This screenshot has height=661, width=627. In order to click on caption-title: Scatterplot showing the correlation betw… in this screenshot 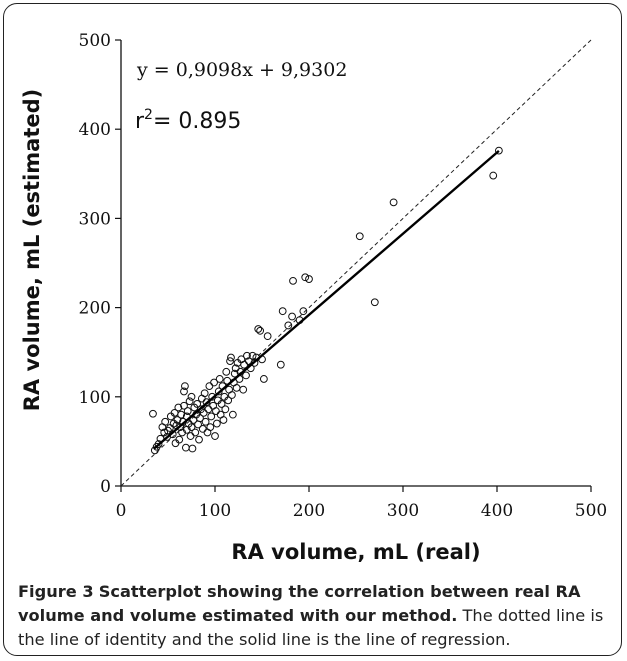, I will do `click(299, 603)`.